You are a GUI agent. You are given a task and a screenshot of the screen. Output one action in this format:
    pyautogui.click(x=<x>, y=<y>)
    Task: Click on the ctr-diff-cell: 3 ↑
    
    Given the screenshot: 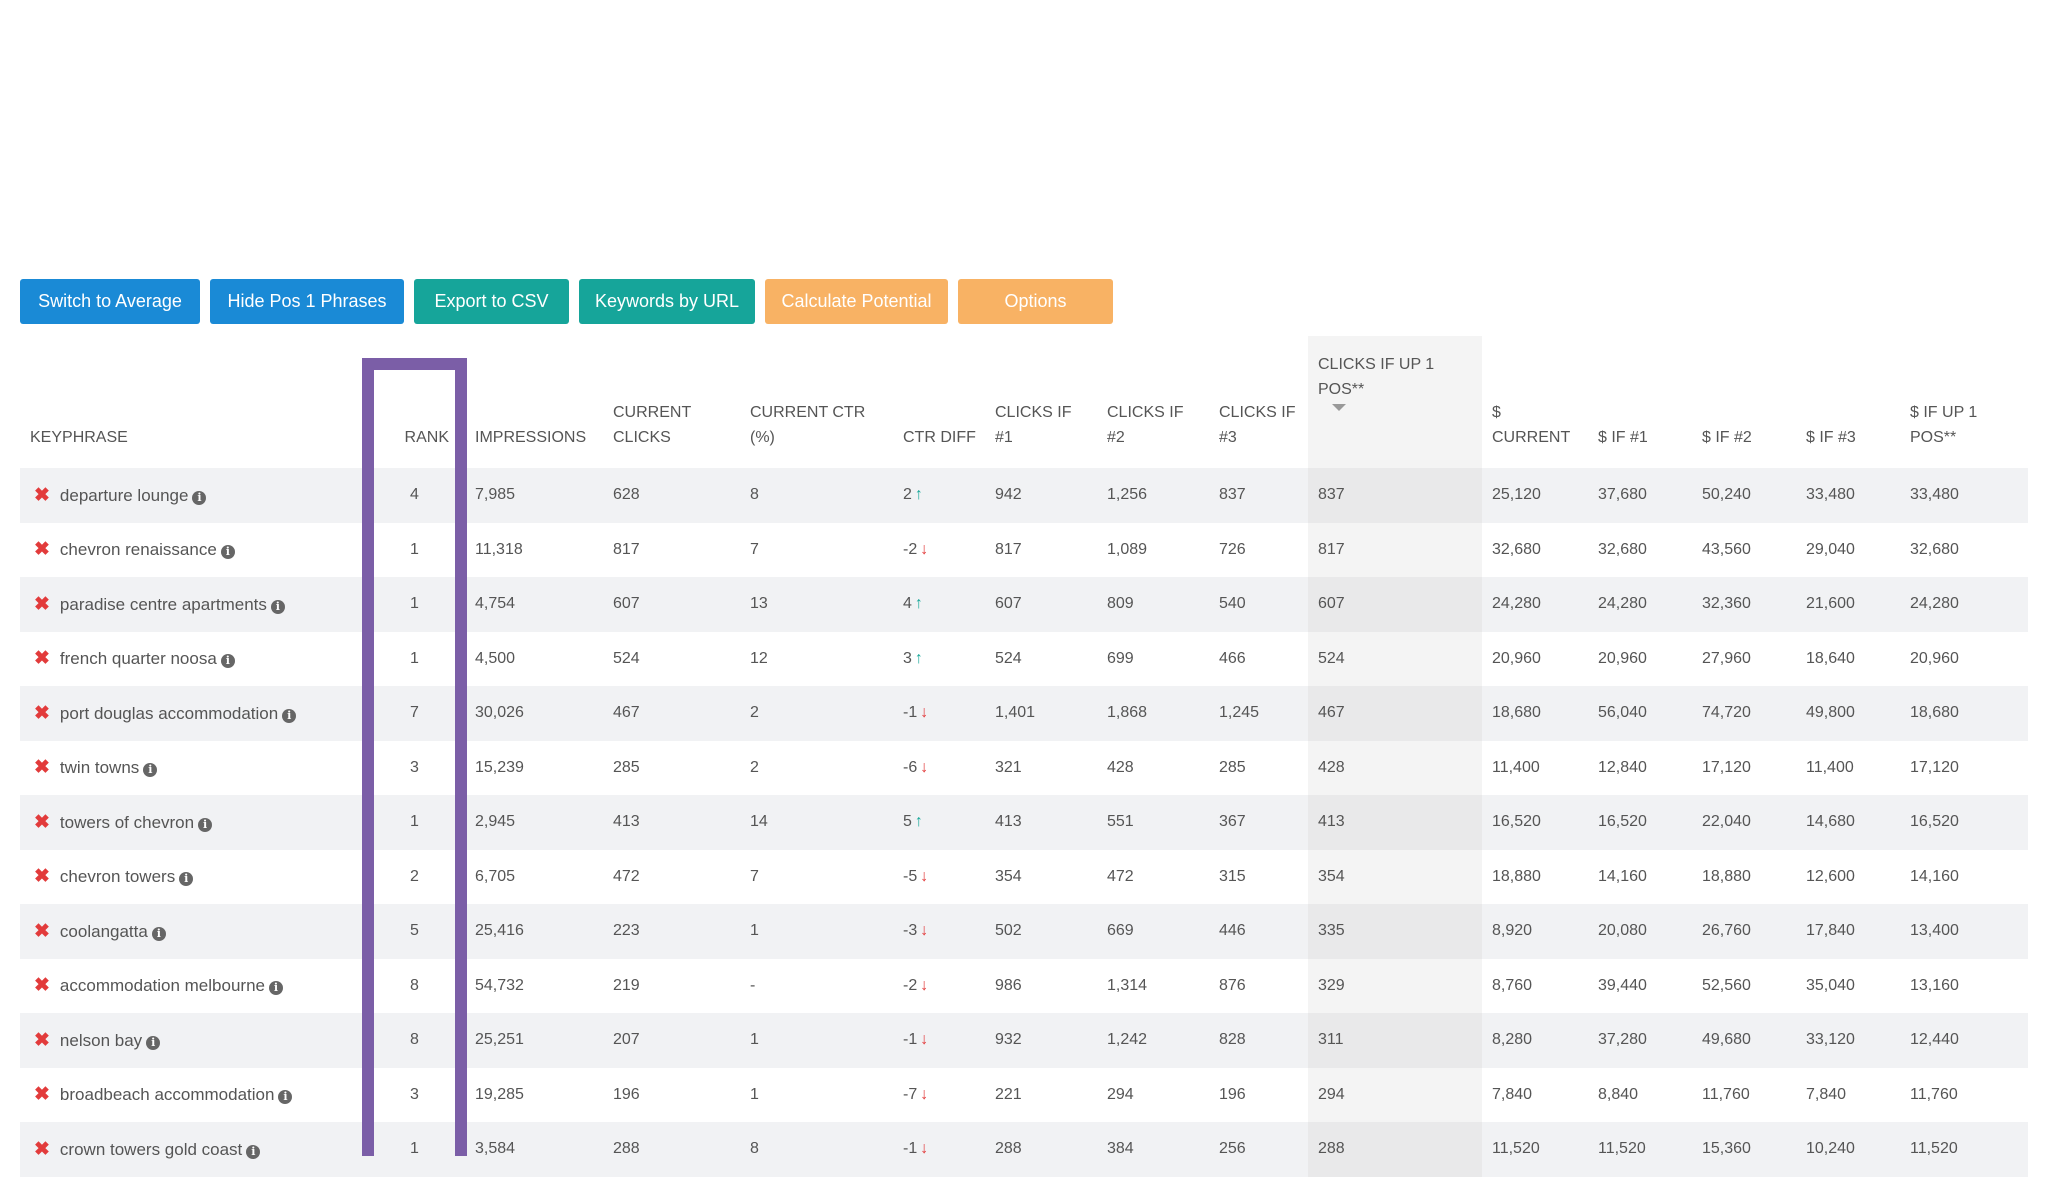 What is the action you would take?
    pyautogui.click(x=939, y=658)
    